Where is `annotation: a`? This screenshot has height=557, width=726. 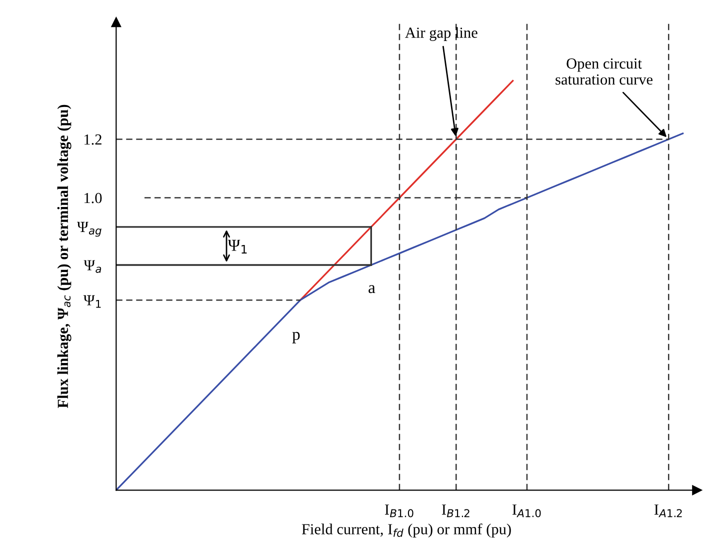 annotation: a is located at coordinates (372, 289).